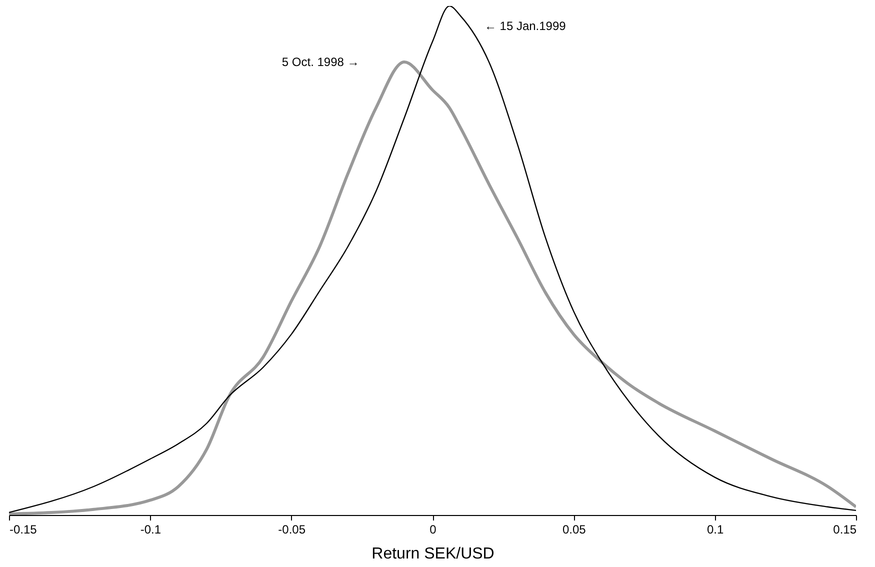 The width and height of the screenshot is (875, 567). I want to click on x-tick-label: 0.15, so click(845, 529).